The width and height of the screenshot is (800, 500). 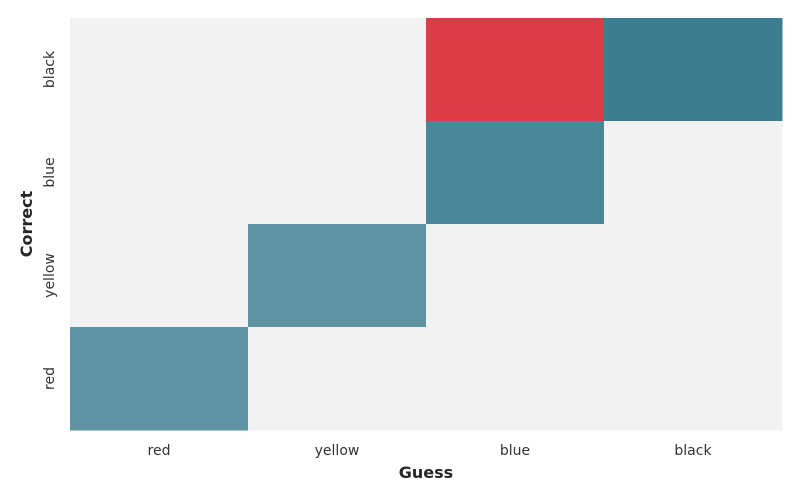 I want to click on y-tick-label-yellow: yellow, so click(x=50, y=275).